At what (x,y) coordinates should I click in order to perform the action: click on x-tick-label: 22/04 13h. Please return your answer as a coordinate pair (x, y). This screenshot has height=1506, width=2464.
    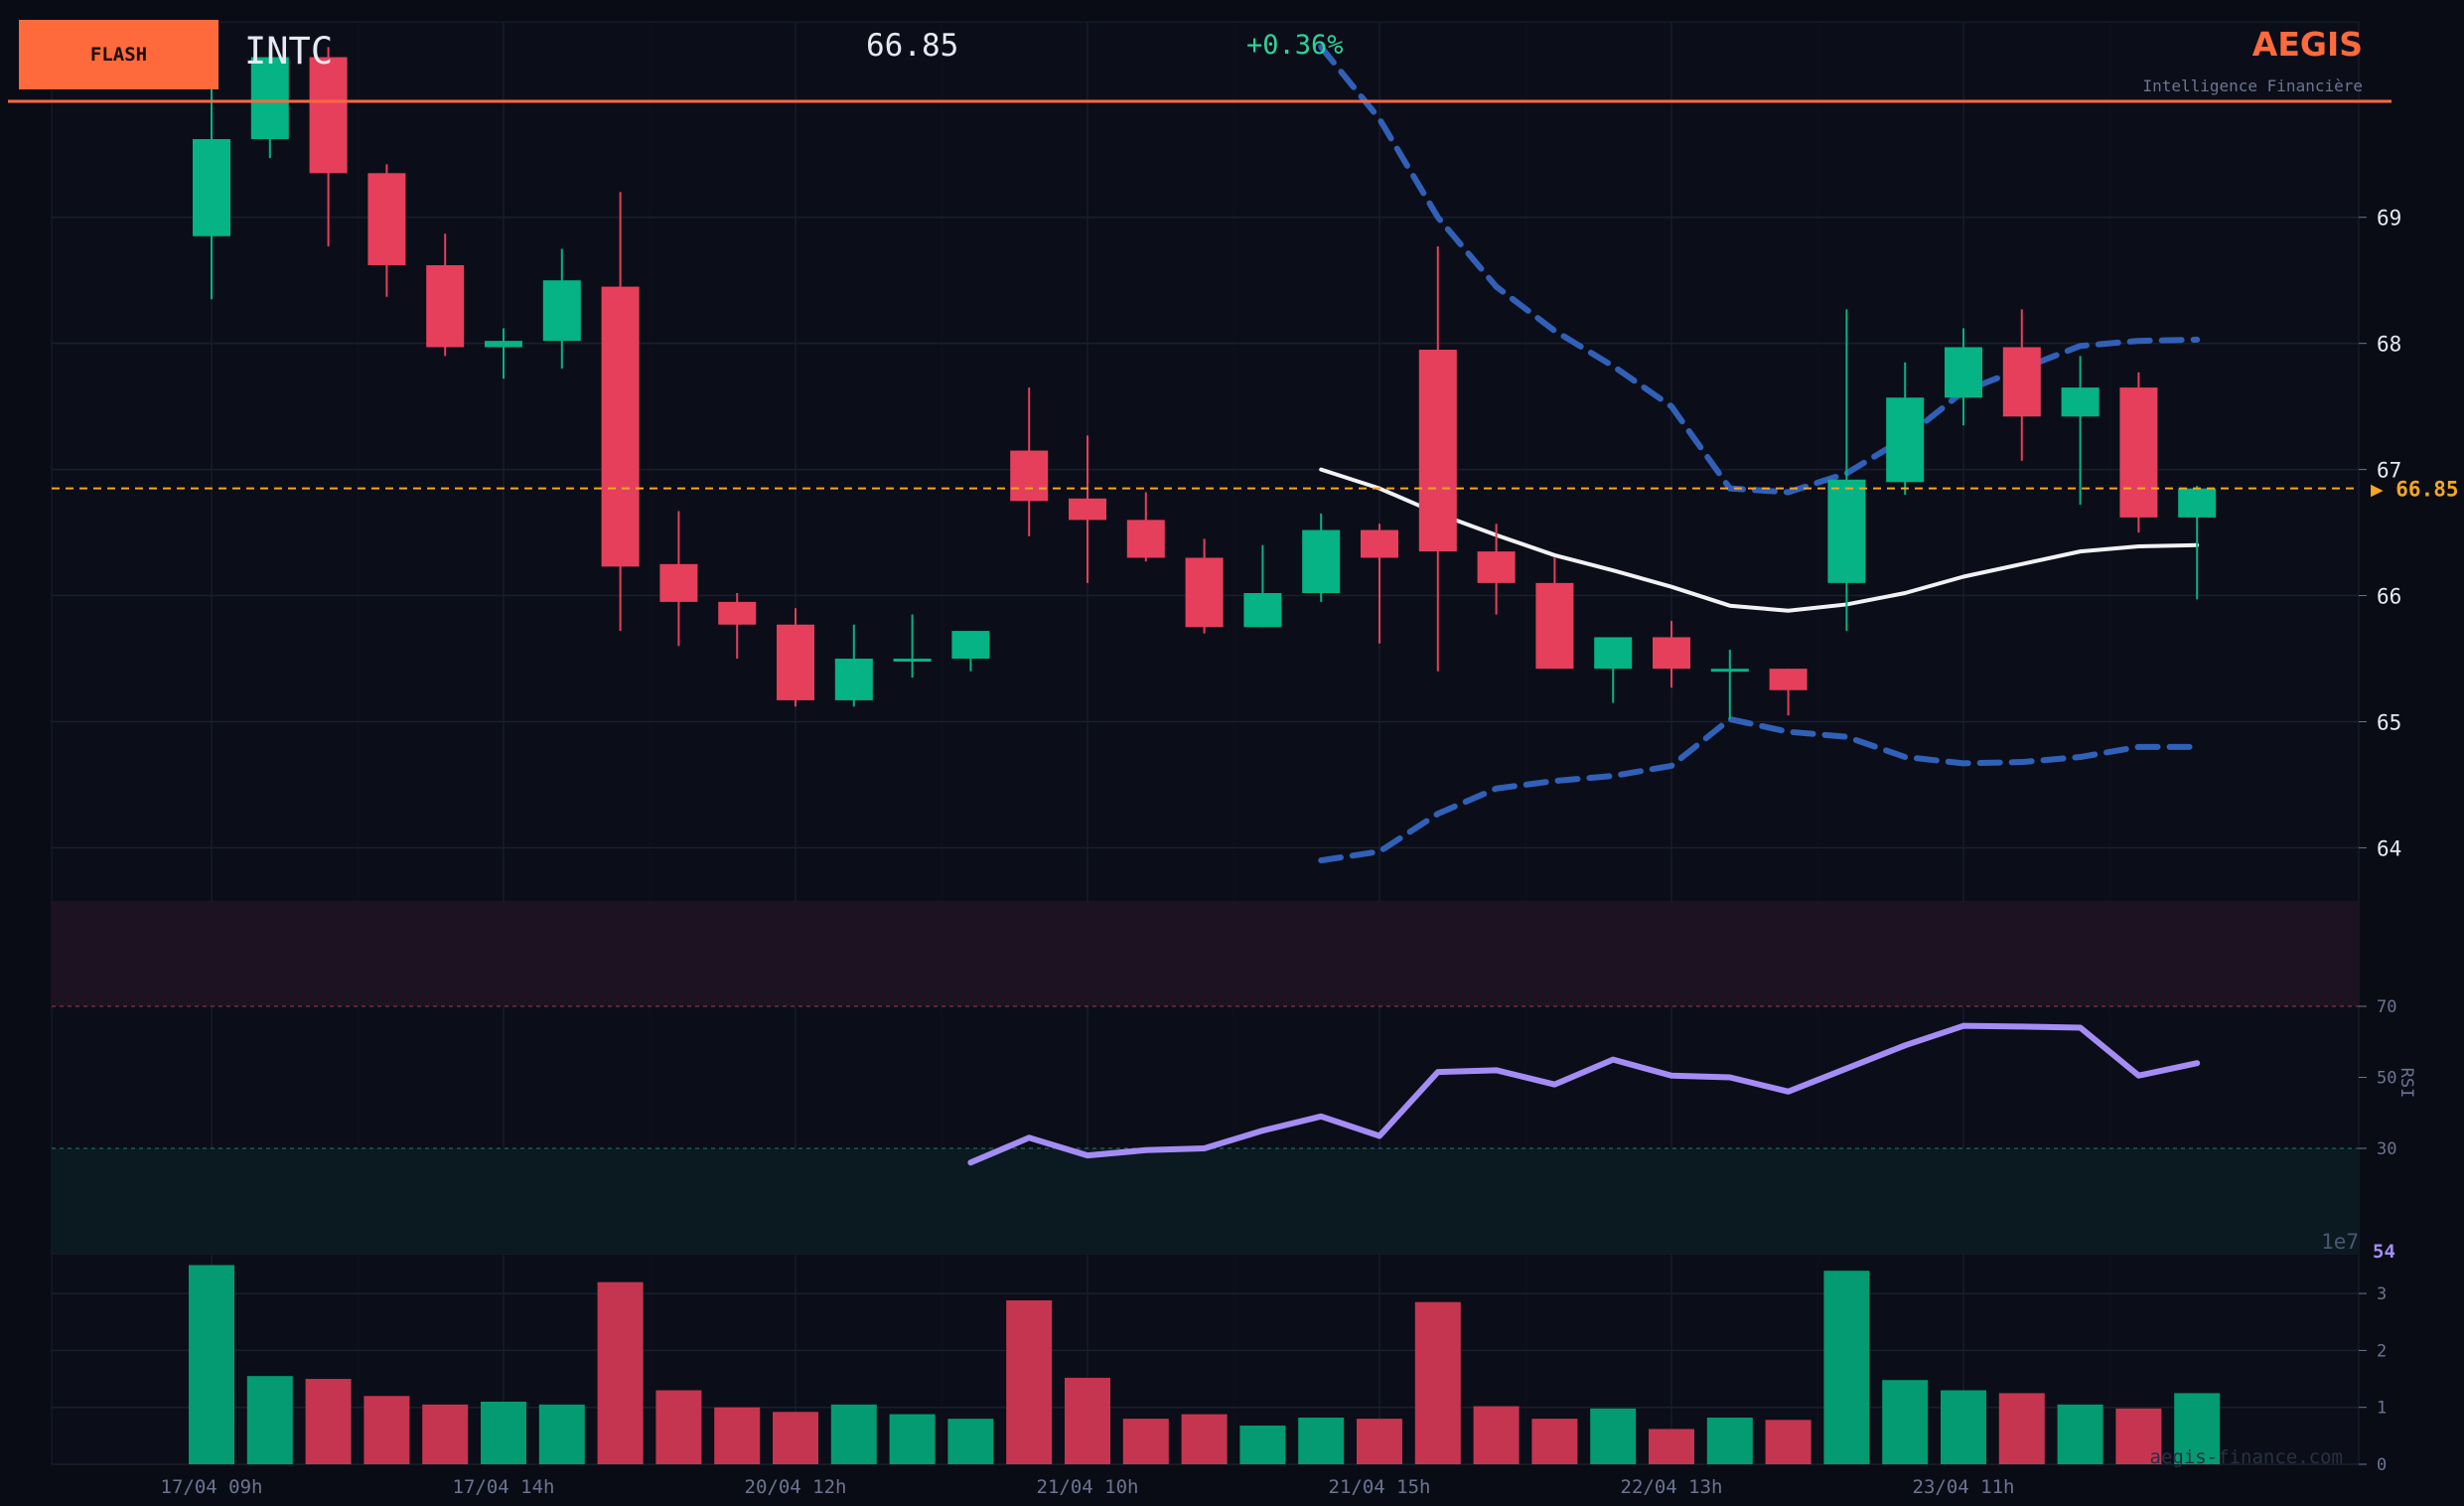
    Looking at the image, I should click on (1672, 1487).